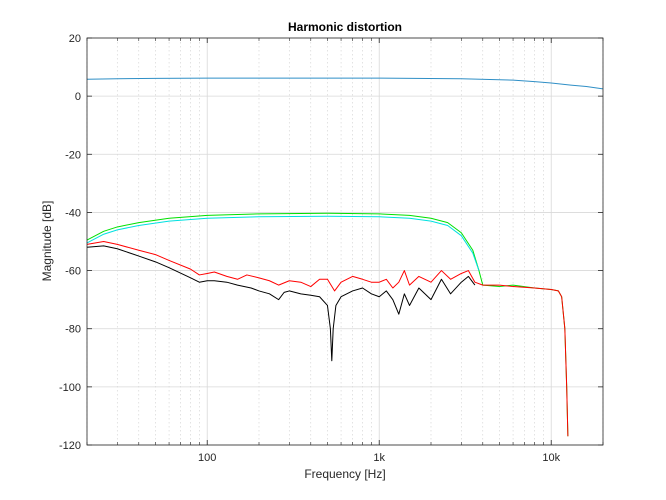  Describe the element at coordinates (344, 474) in the screenshot. I see `x-axis-label: Frequency [Hz]` at that location.